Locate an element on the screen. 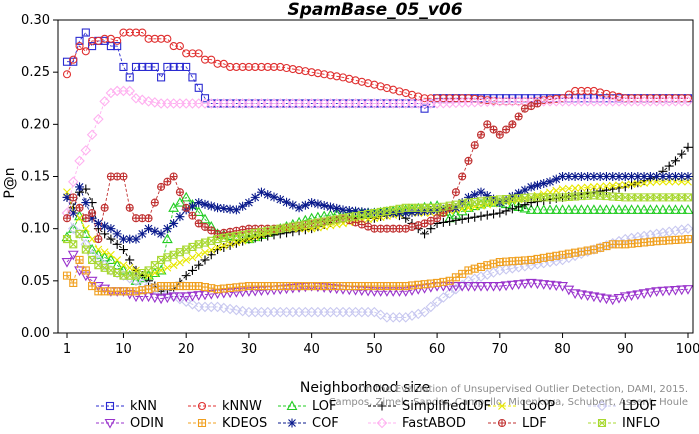 Image resolution: width=699 pixels, height=434 pixels. x-tick-label: 90 is located at coordinates (625, 349).